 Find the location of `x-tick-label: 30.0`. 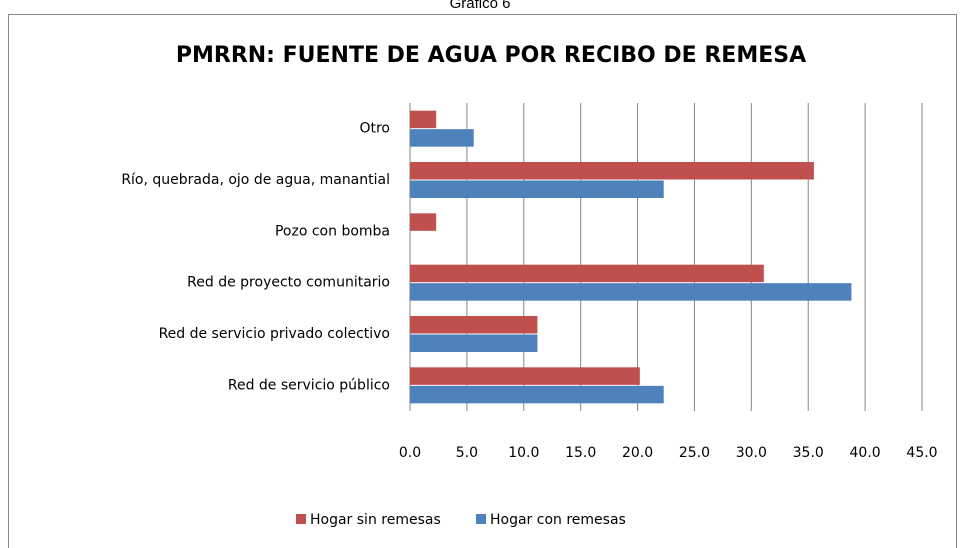

x-tick-label: 30.0 is located at coordinates (751, 453).